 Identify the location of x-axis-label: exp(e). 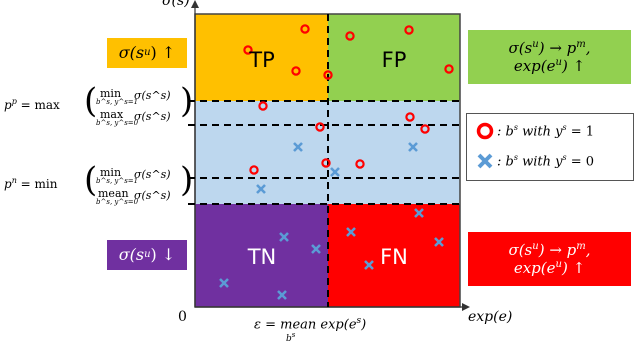
(490, 317).